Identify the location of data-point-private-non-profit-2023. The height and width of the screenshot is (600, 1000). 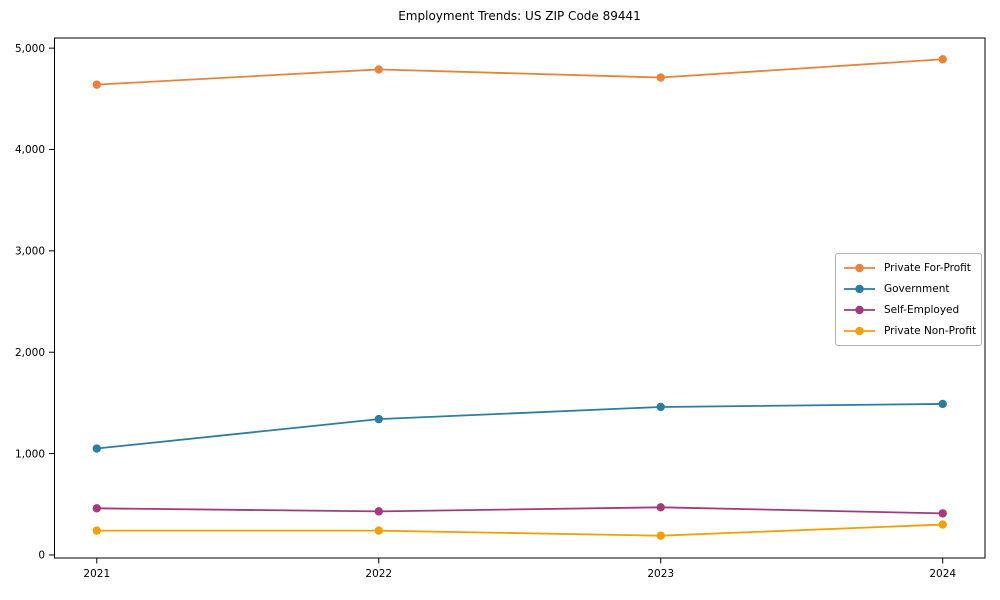
(660, 535).